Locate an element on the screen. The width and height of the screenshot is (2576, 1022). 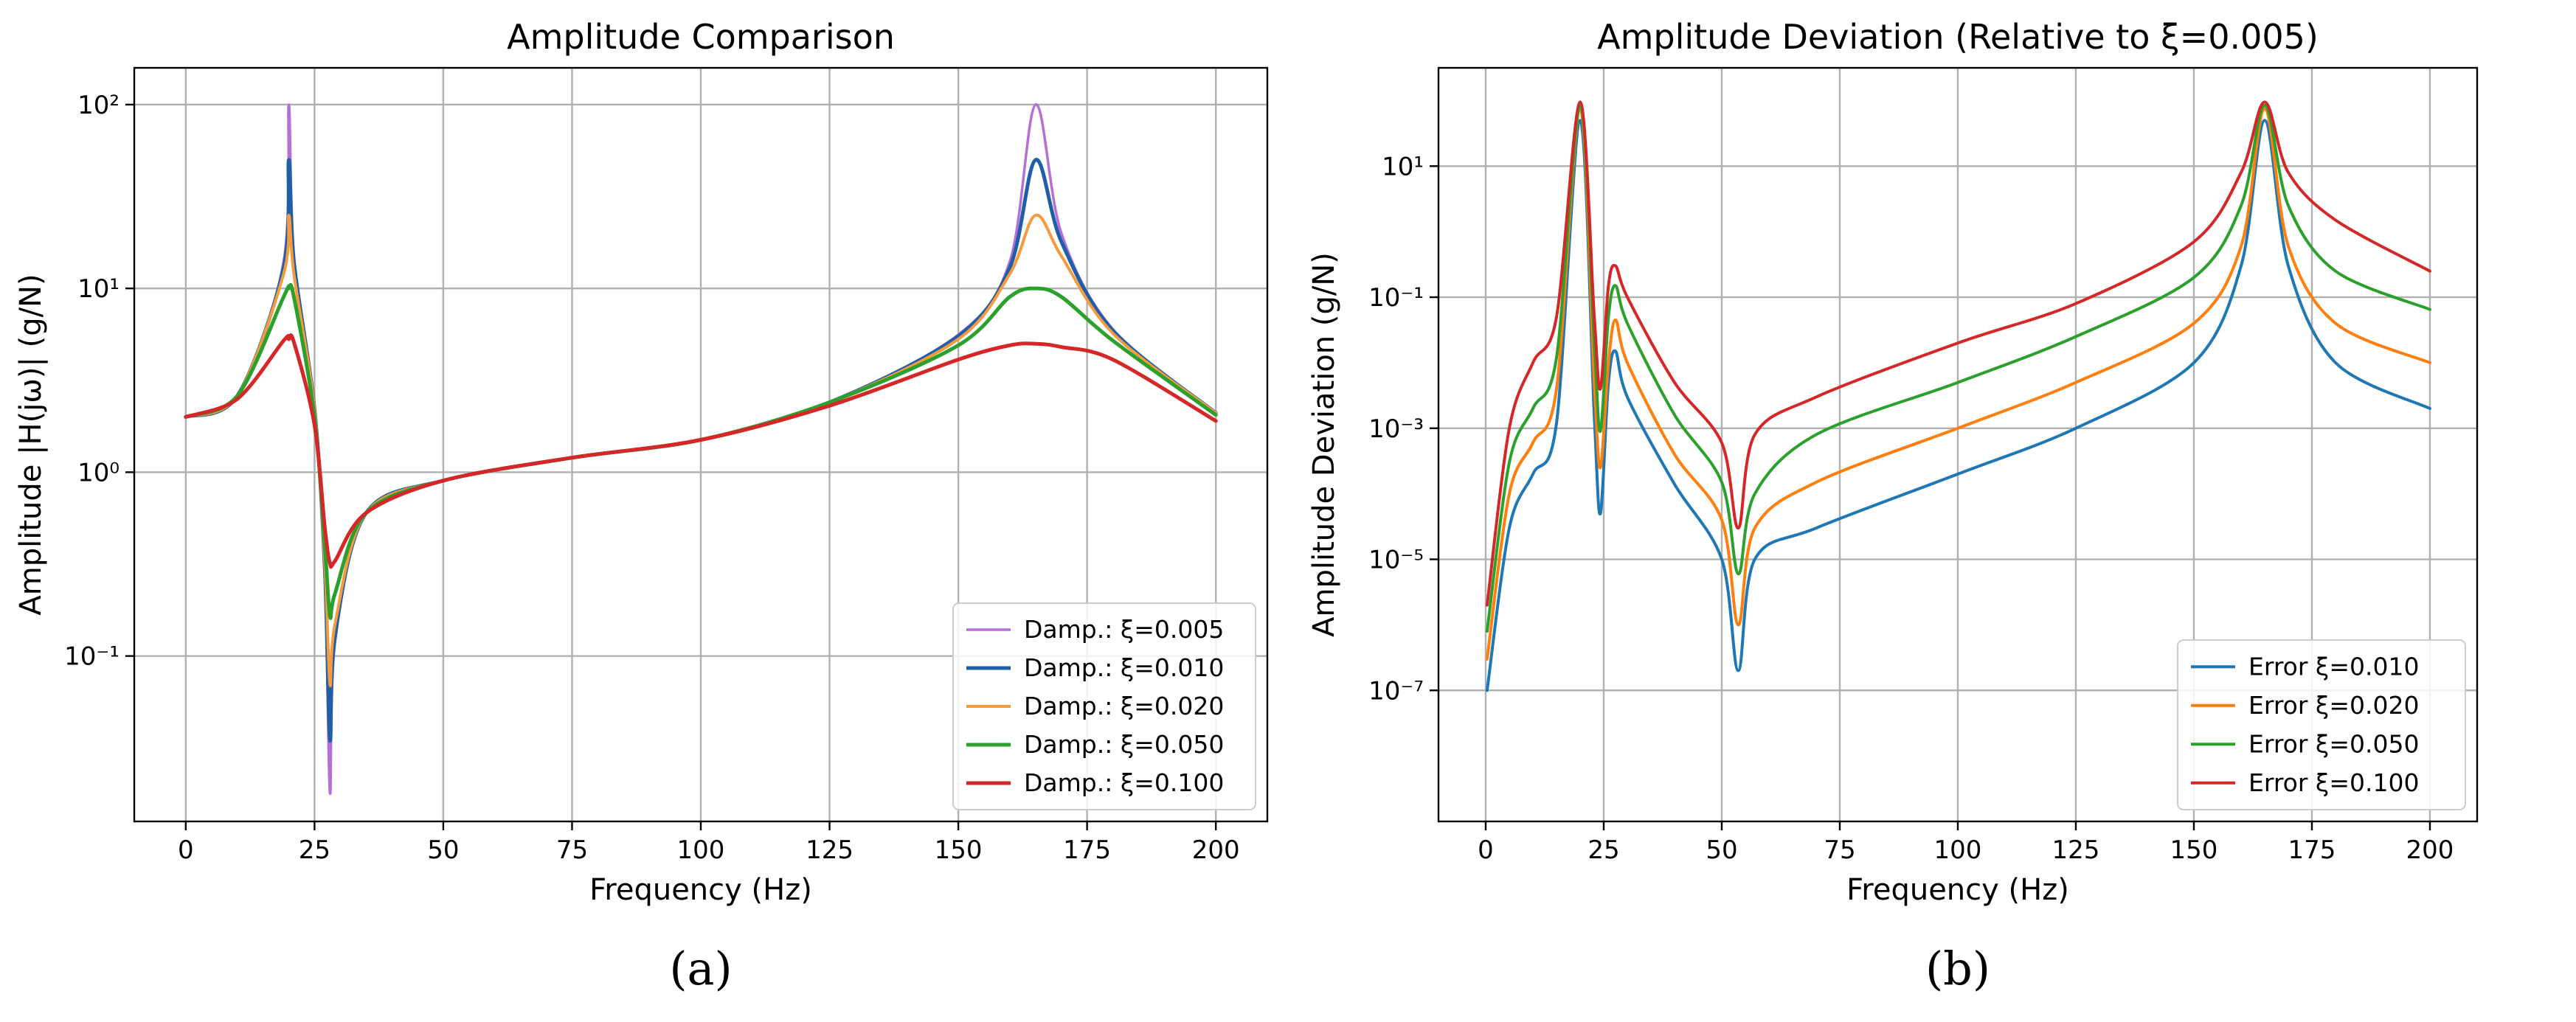
panel-a-x-tick-label: 125 is located at coordinates (830, 850).